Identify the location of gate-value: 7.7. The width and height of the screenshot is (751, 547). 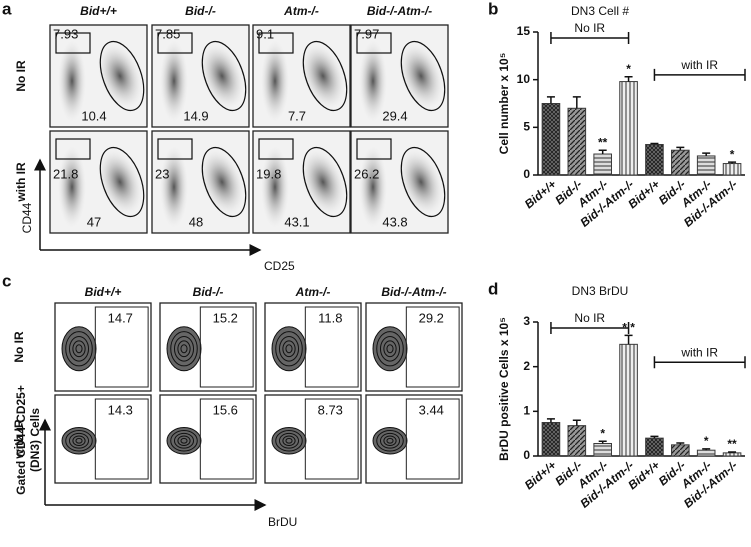
(297, 115).